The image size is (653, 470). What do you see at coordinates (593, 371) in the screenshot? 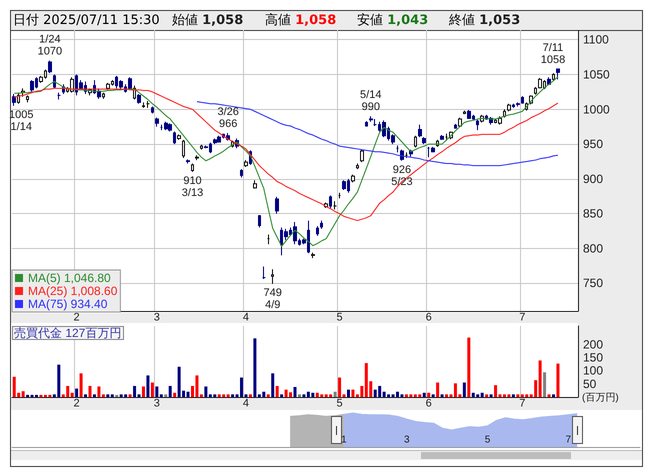
I see `y-tick-label: 100` at bounding box center [593, 371].